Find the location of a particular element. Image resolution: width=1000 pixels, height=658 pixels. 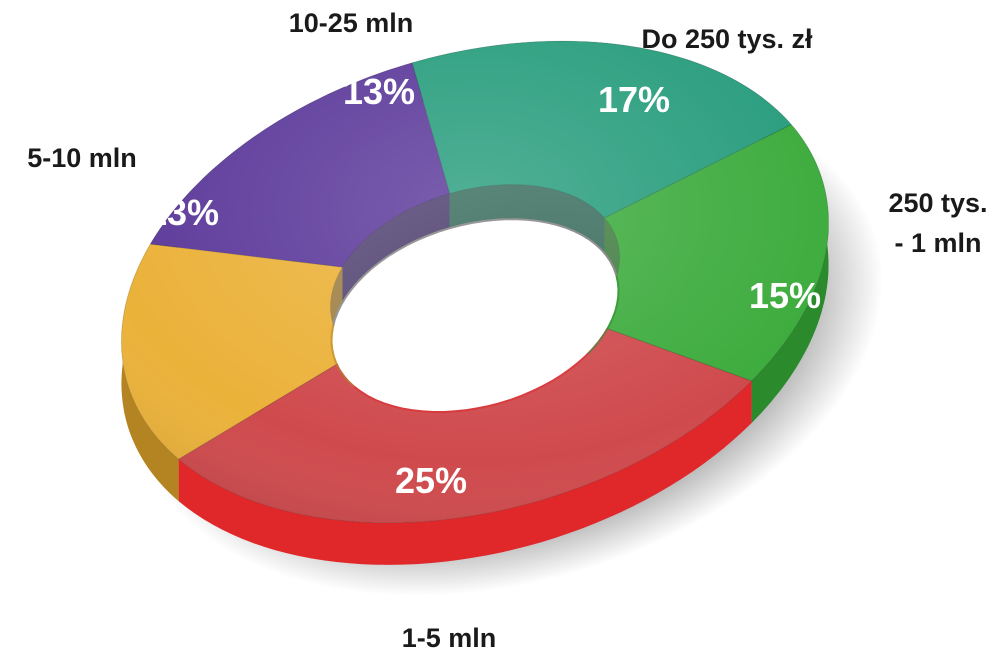

slice-value-label-3: 13% is located at coordinates (183, 212).